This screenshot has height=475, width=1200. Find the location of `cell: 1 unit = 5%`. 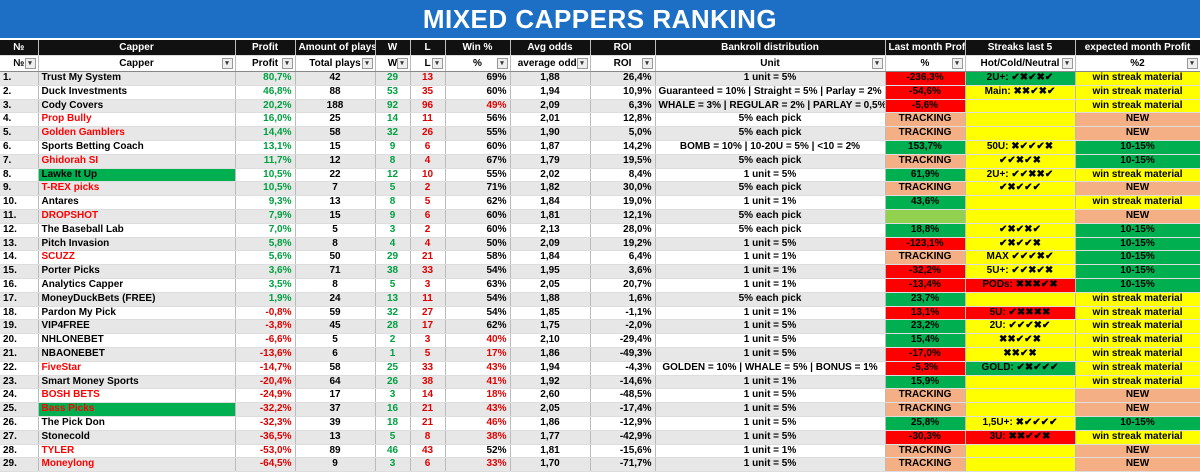

cell: 1 unit = 5% is located at coordinates (770, 244).